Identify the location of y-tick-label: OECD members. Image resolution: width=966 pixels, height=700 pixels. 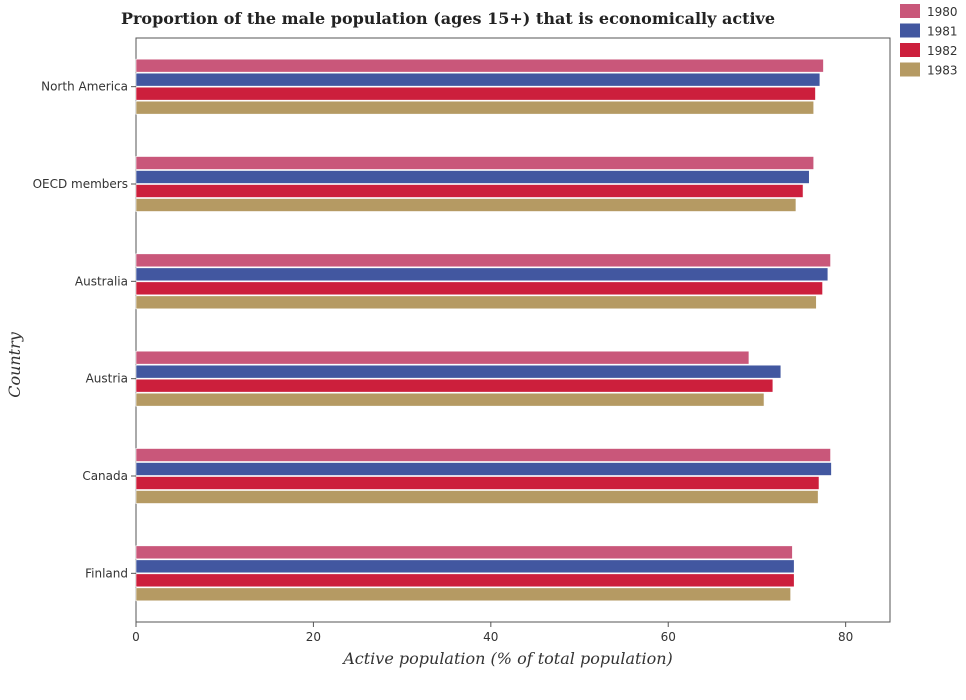
(80, 184).